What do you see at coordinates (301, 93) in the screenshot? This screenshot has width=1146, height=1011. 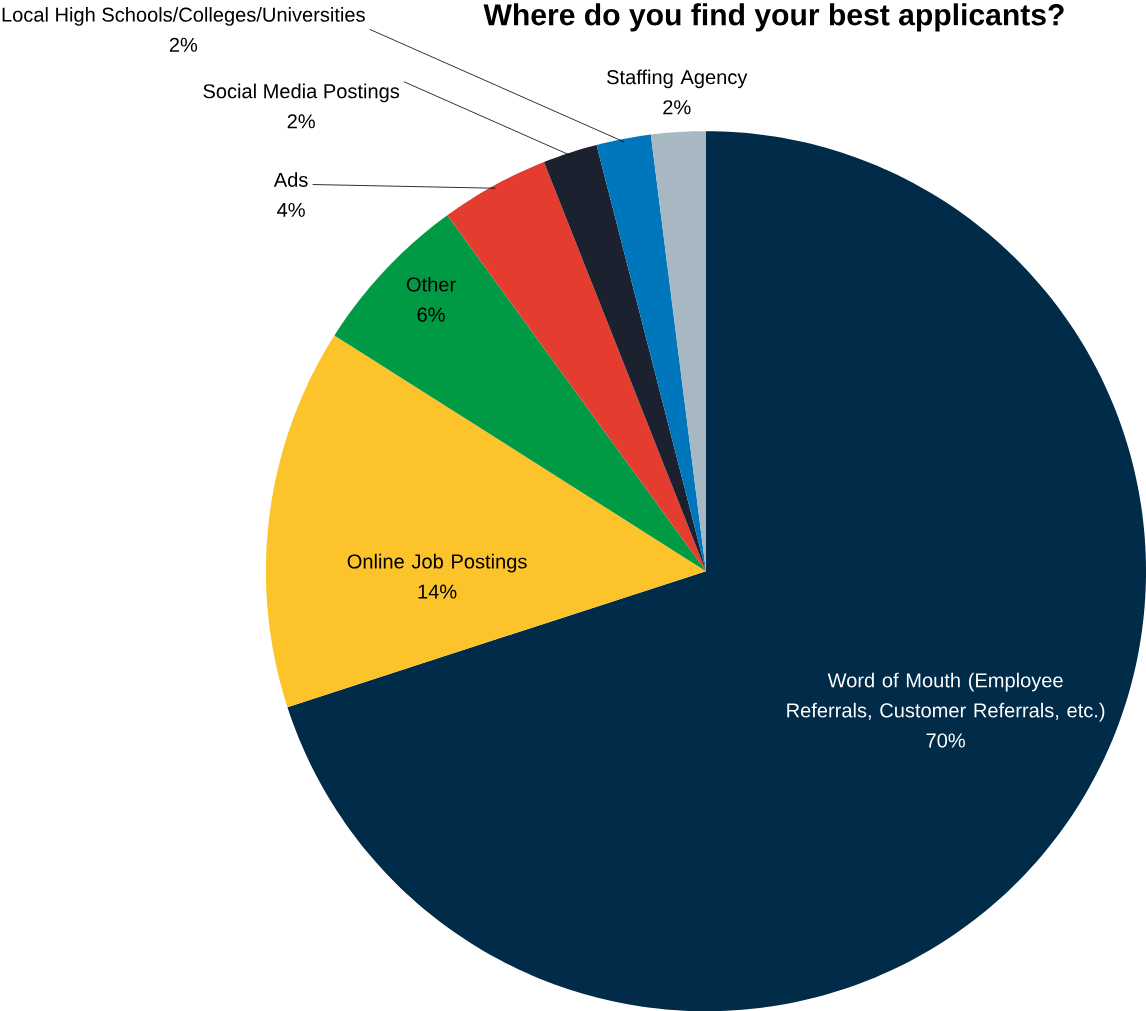 I see `slice-label: Social Media Postings` at bounding box center [301, 93].